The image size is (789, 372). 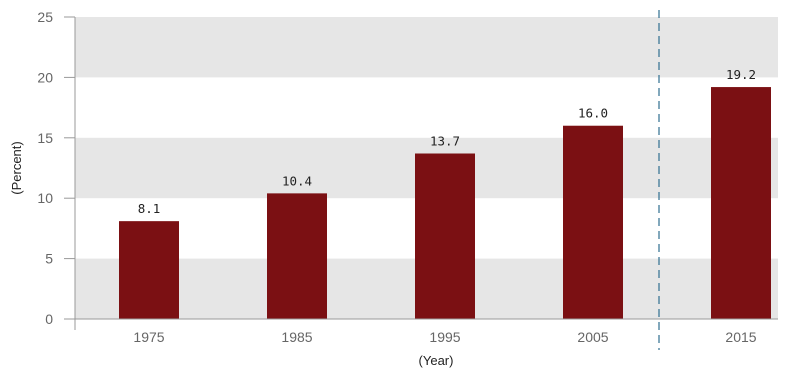 What do you see at coordinates (592, 337) in the screenshot?
I see `x-tick-label: 2005` at bounding box center [592, 337].